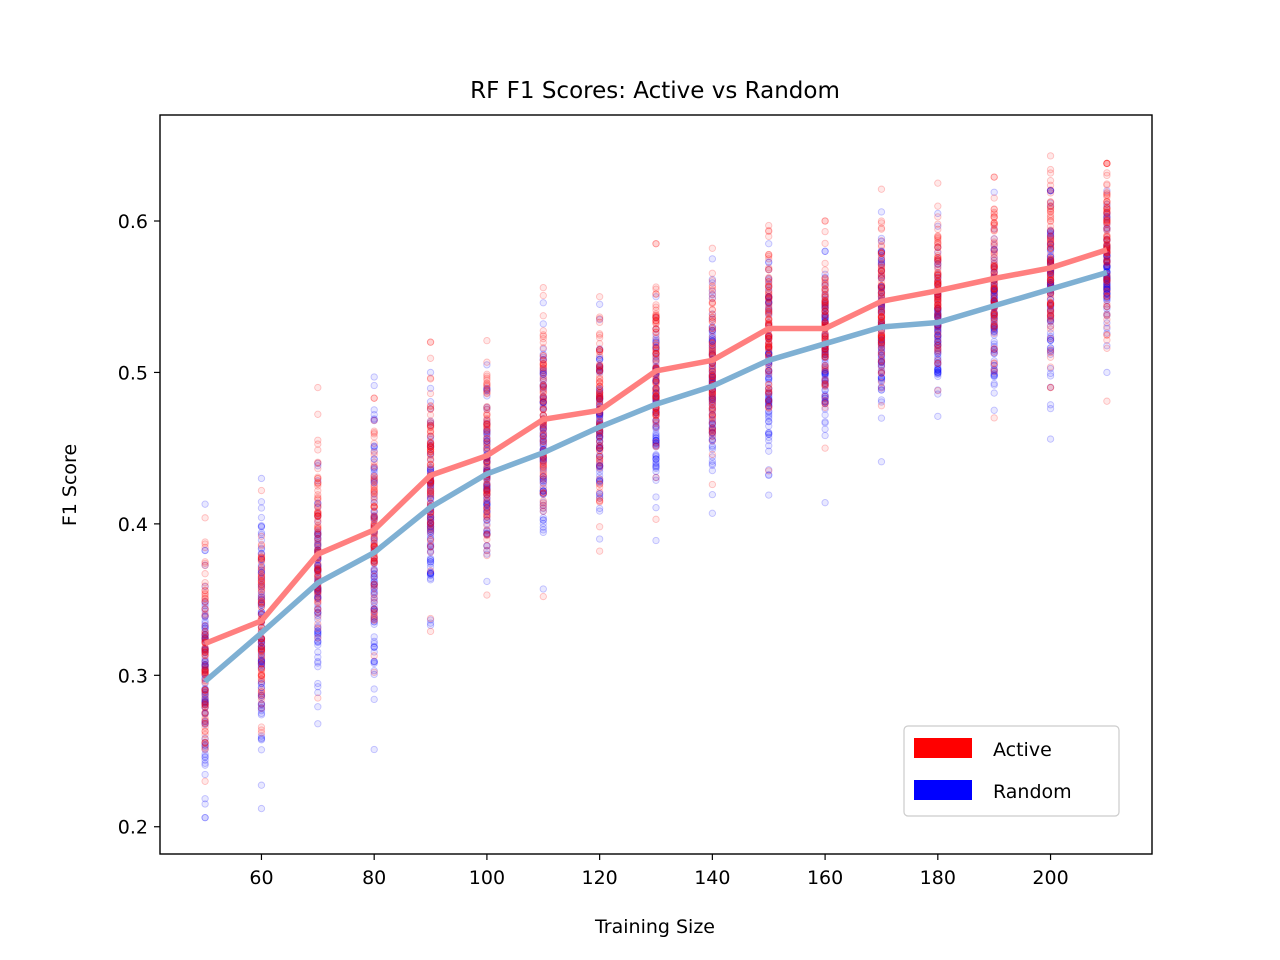 The width and height of the screenshot is (1280, 960). What do you see at coordinates (1011, 771) in the screenshot?
I see `legend: Active Random` at bounding box center [1011, 771].